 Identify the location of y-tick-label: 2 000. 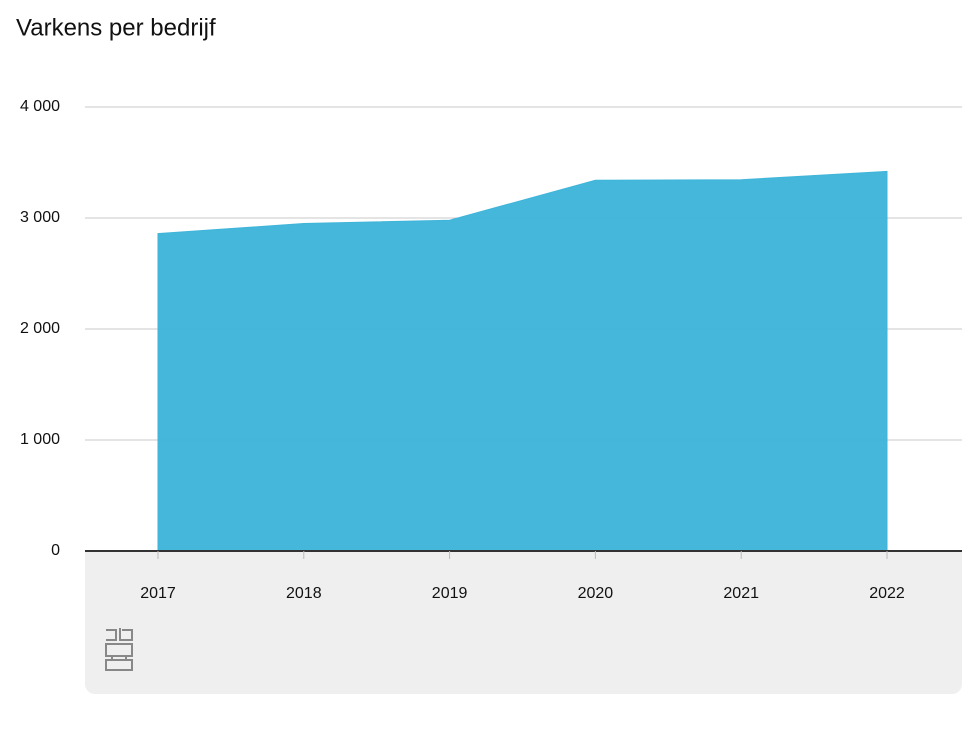
(40, 328).